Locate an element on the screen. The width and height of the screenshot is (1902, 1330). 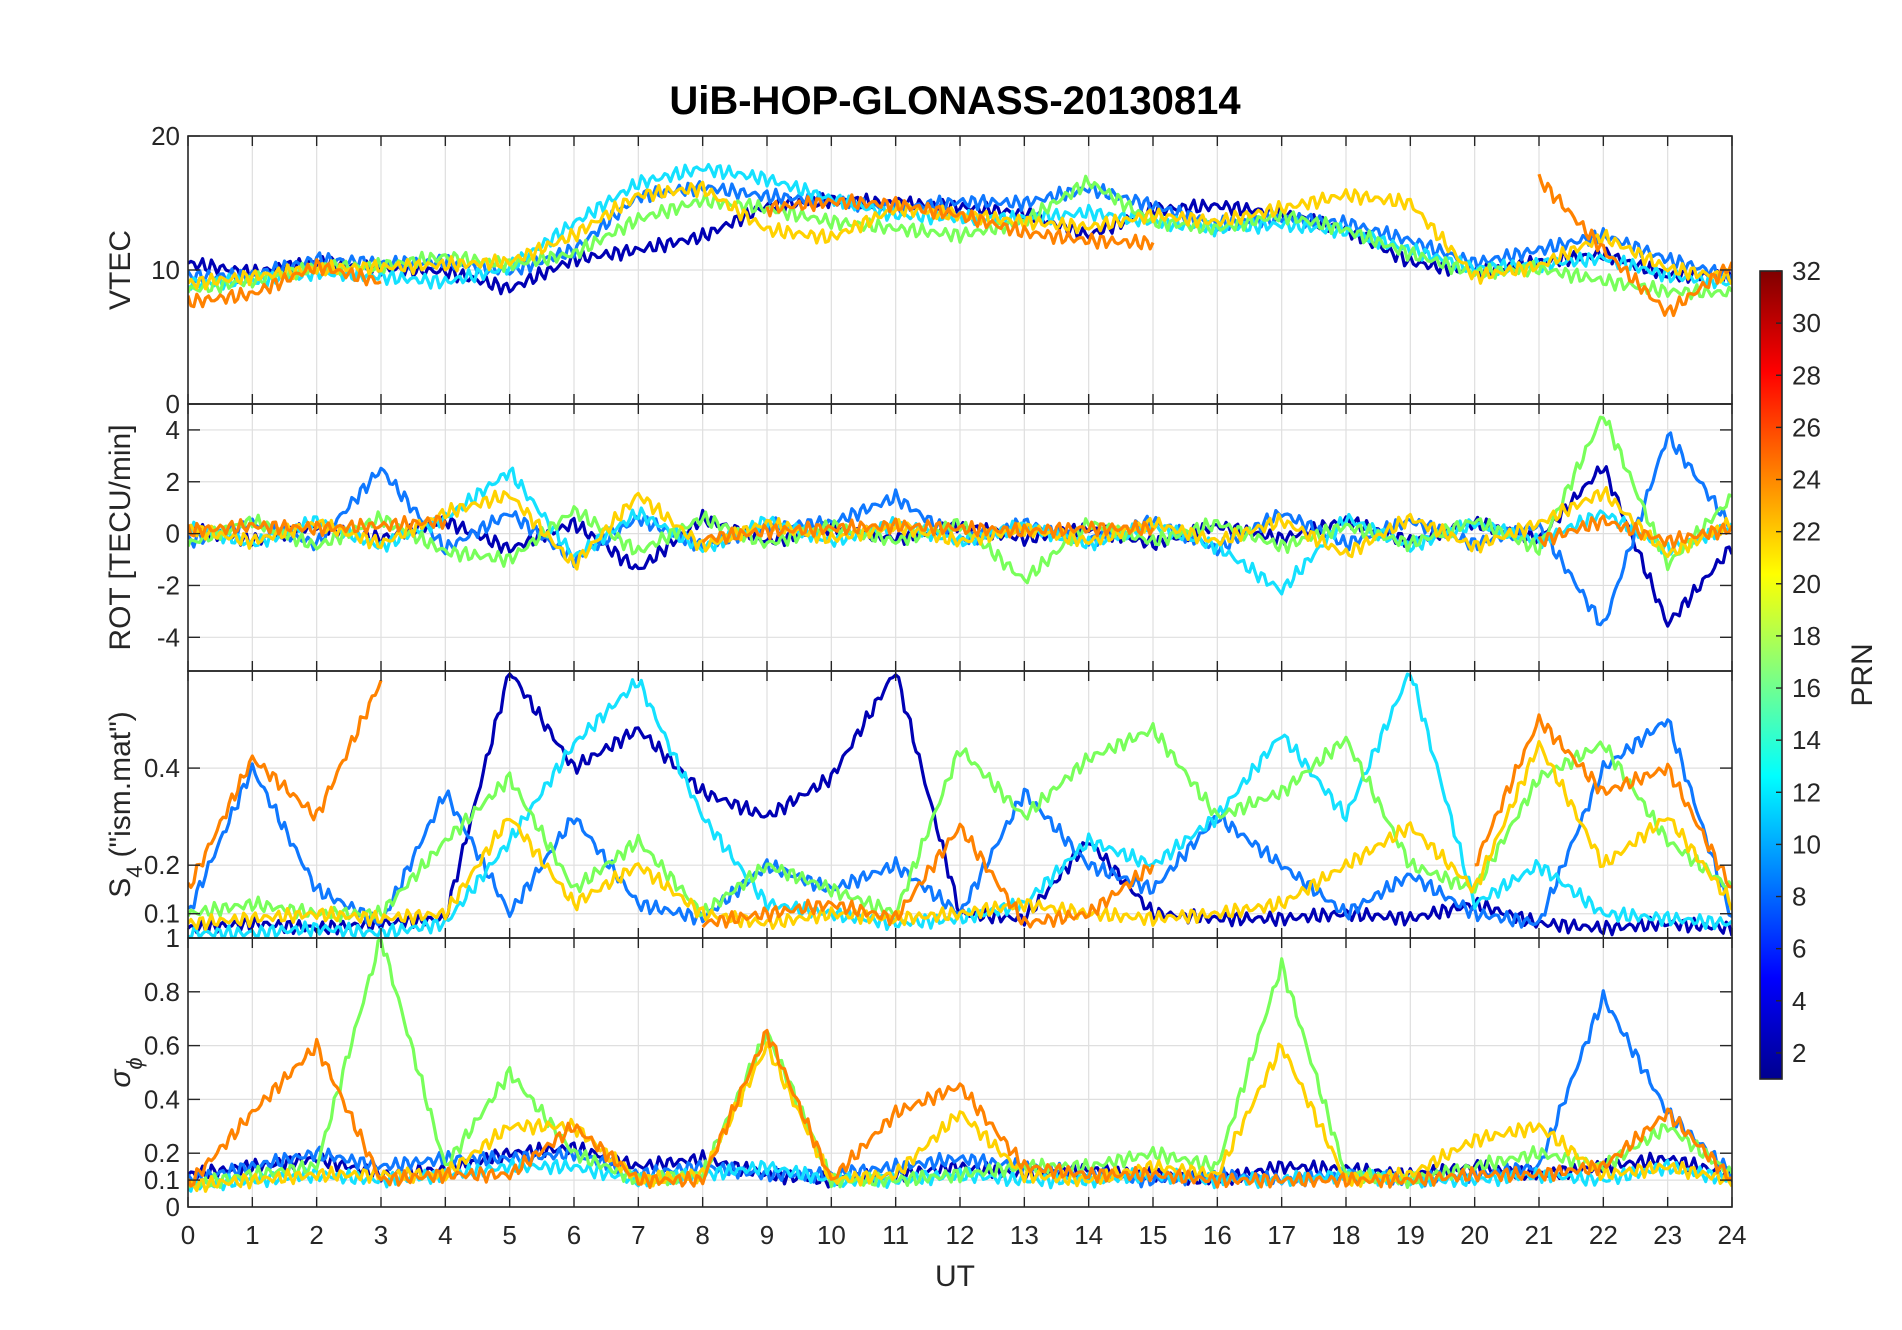
x-tick-label: 13 is located at coordinates (1024, 1235).